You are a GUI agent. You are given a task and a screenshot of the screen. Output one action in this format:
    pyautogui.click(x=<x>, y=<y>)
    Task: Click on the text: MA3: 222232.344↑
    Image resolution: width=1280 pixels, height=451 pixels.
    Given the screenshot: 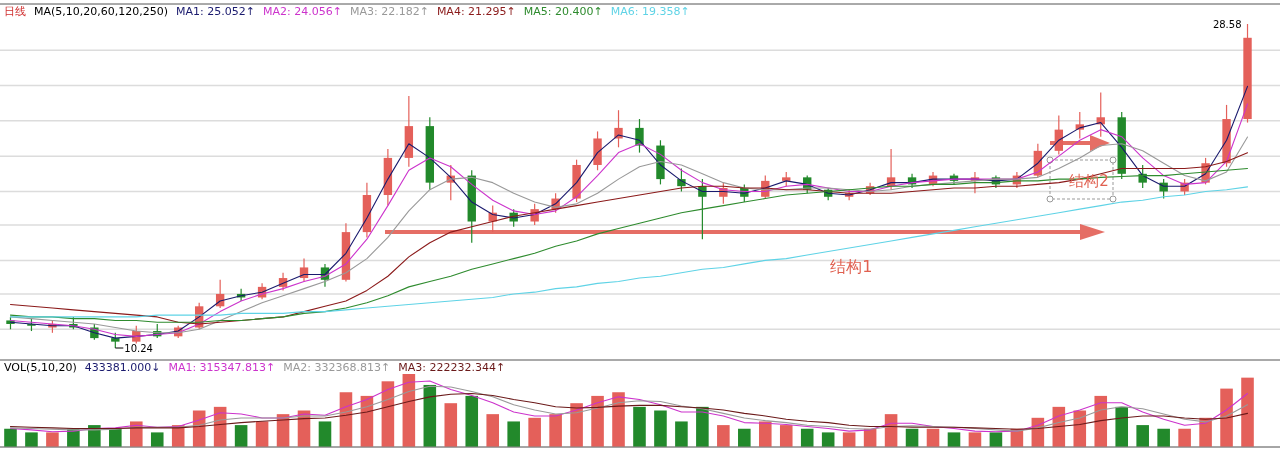 What is the action you would take?
    pyautogui.click(x=452, y=367)
    